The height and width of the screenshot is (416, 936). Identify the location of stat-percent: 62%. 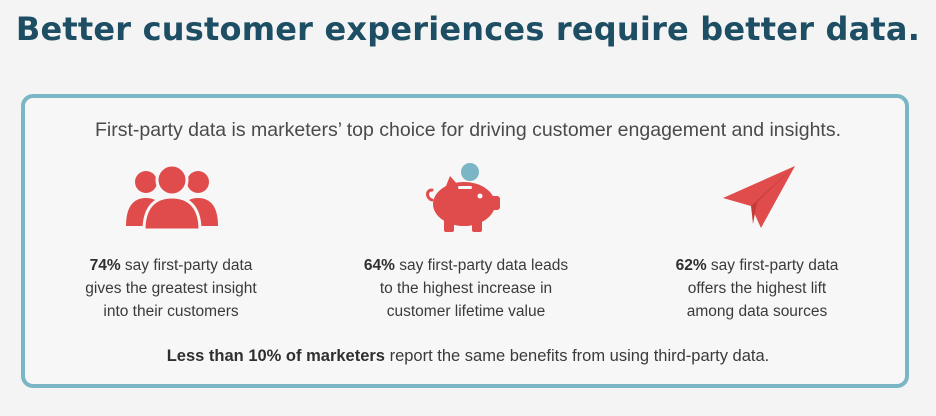
(691, 265).